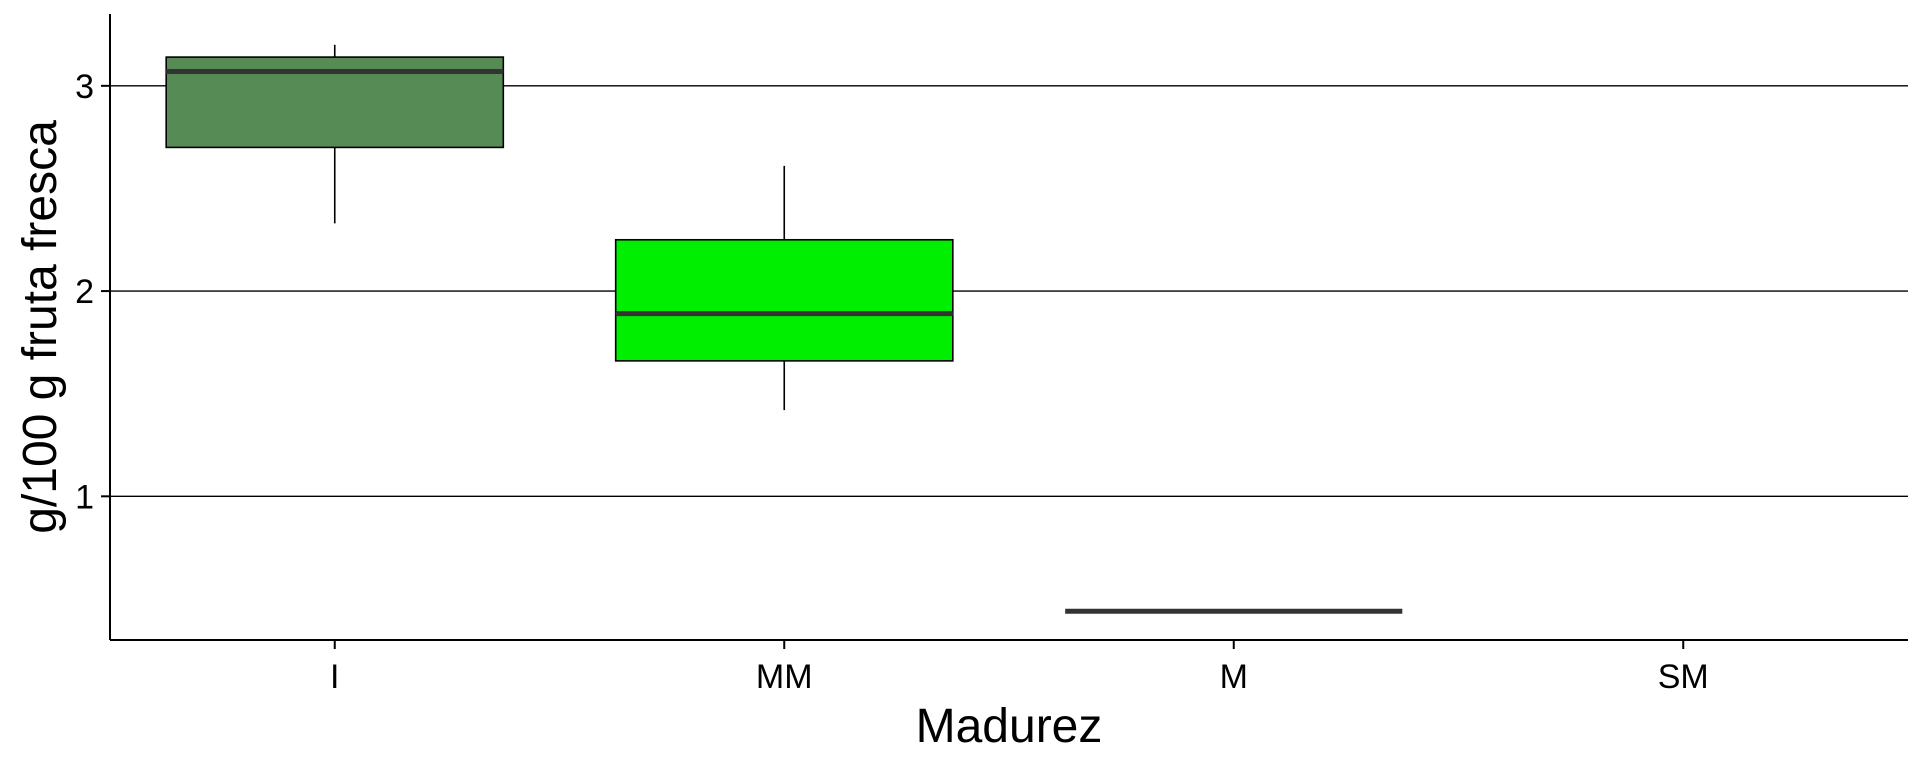 The image size is (1920, 768). Describe the element at coordinates (784, 677) in the screenshot. I see `x-tick-label-MM: MM` at that location.